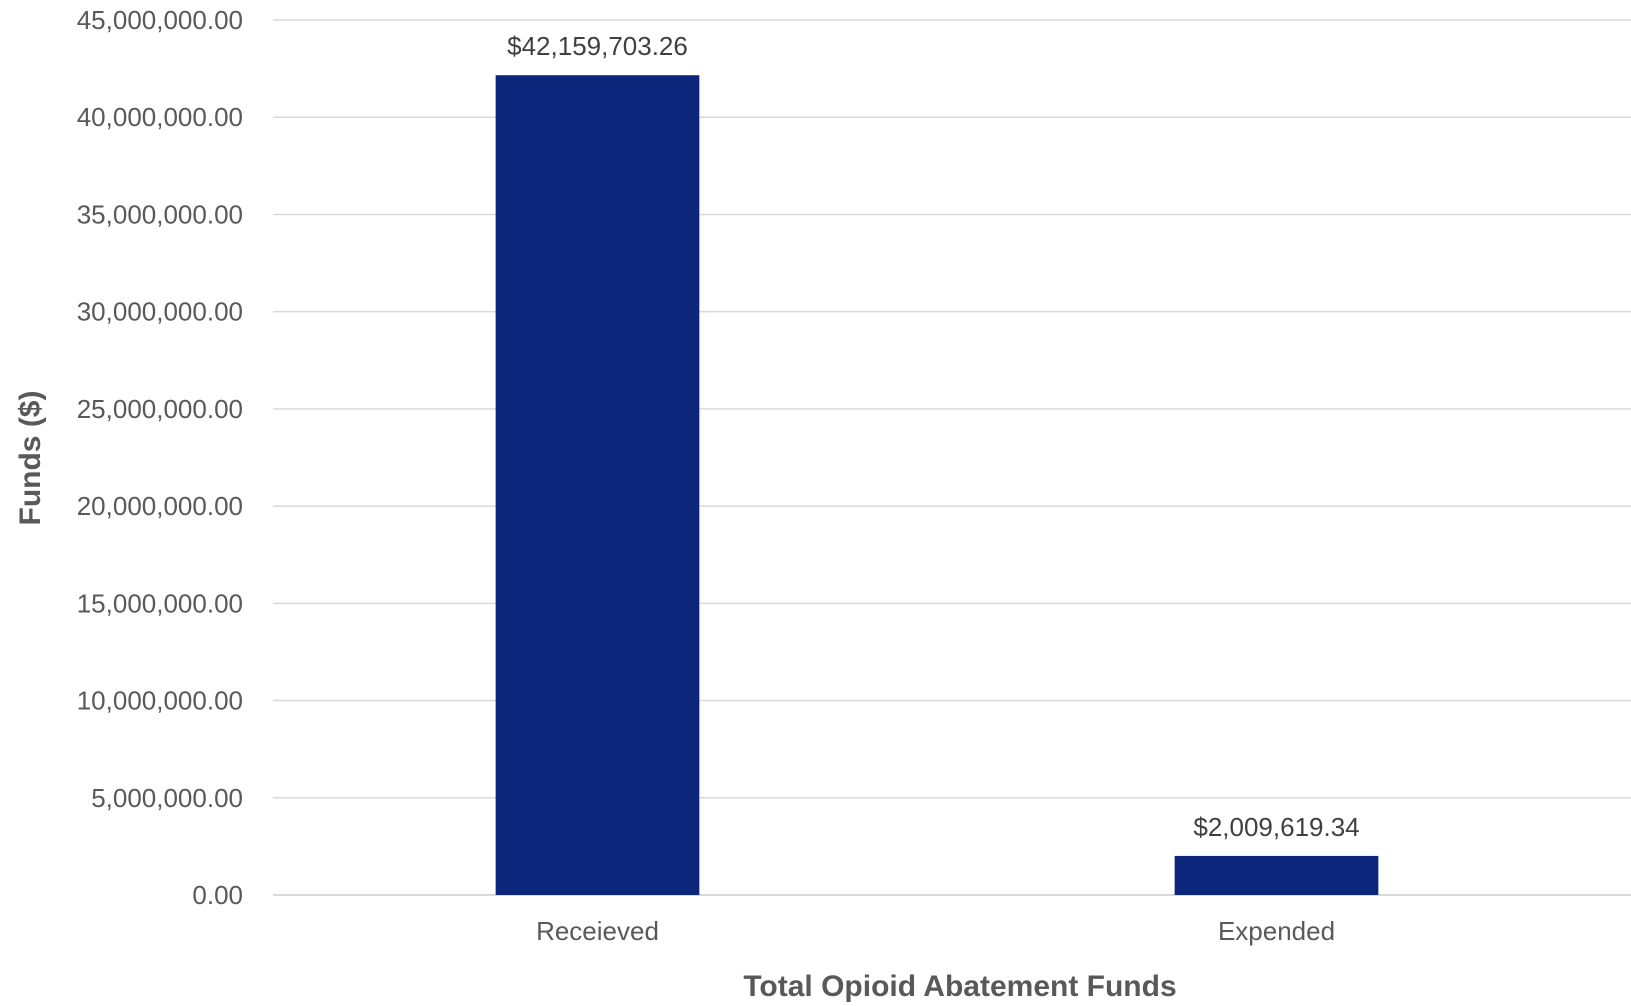 This screenshot has width=1631, height=1006. What do you see at coordinates (1276, 875) in the screenshot?
I see `bar-expended` at bounding box center [1276, 875].